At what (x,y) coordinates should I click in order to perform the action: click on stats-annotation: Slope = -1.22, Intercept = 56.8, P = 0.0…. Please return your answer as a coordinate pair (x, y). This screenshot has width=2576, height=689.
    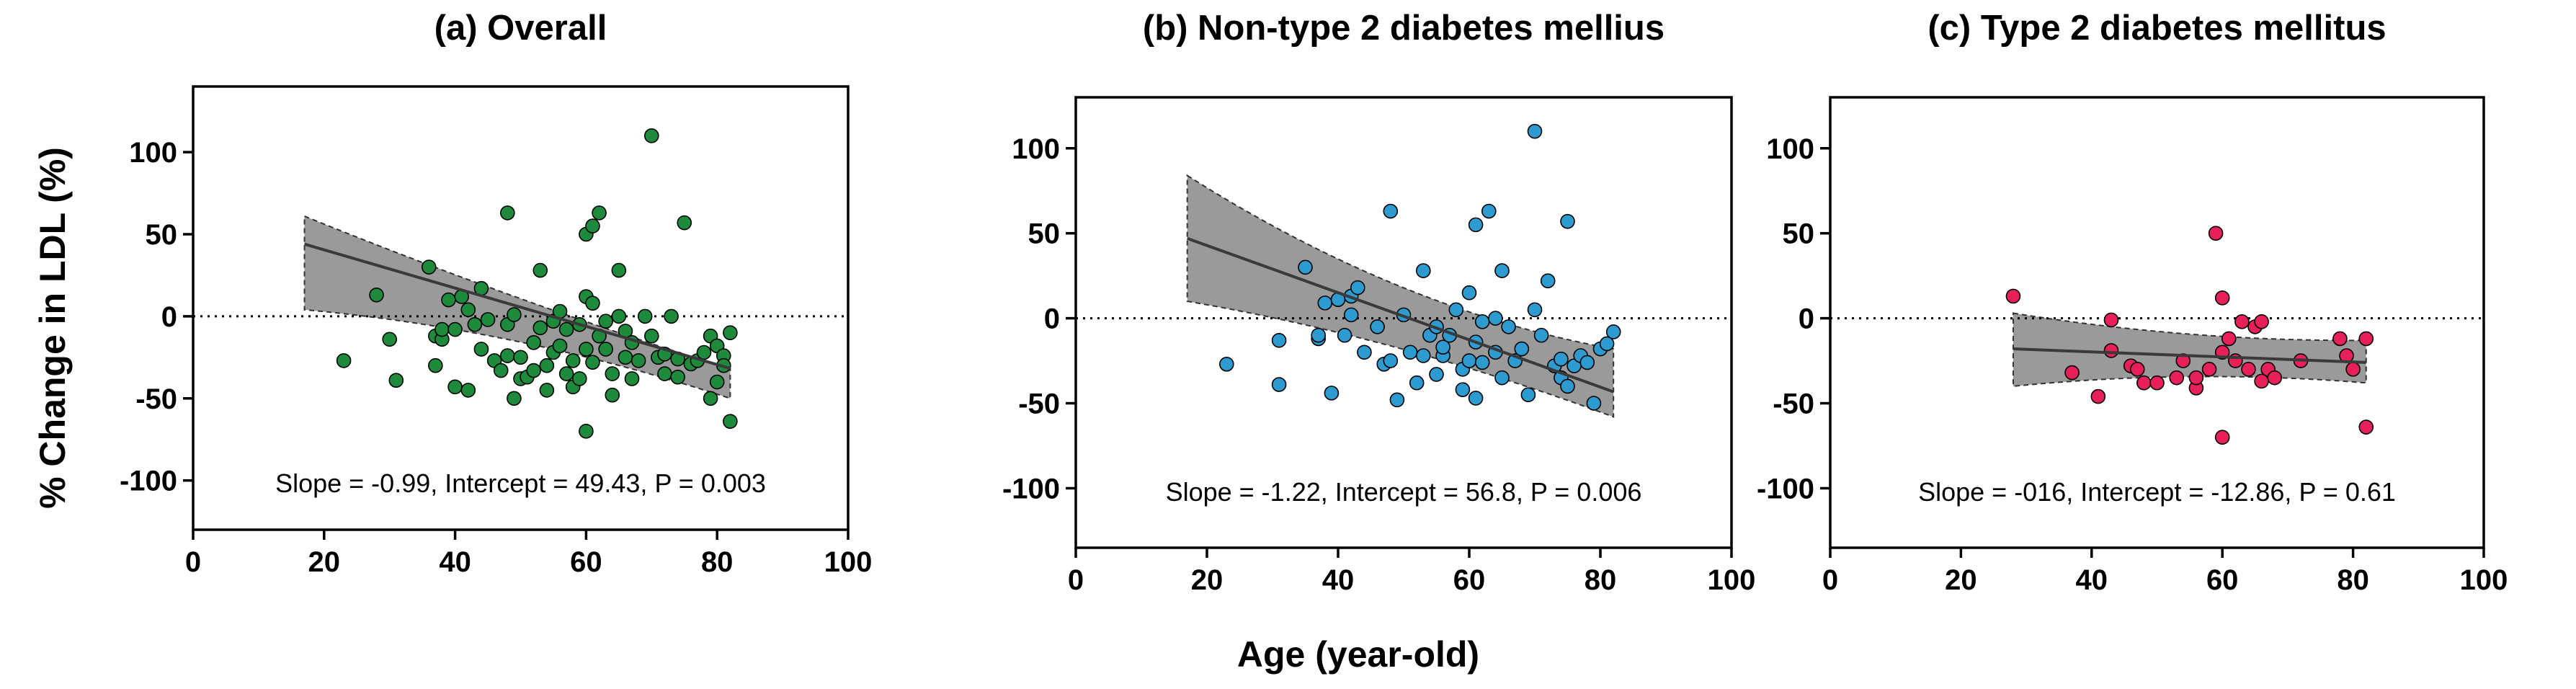
    Looking at the image, I should click on (1404, 492).